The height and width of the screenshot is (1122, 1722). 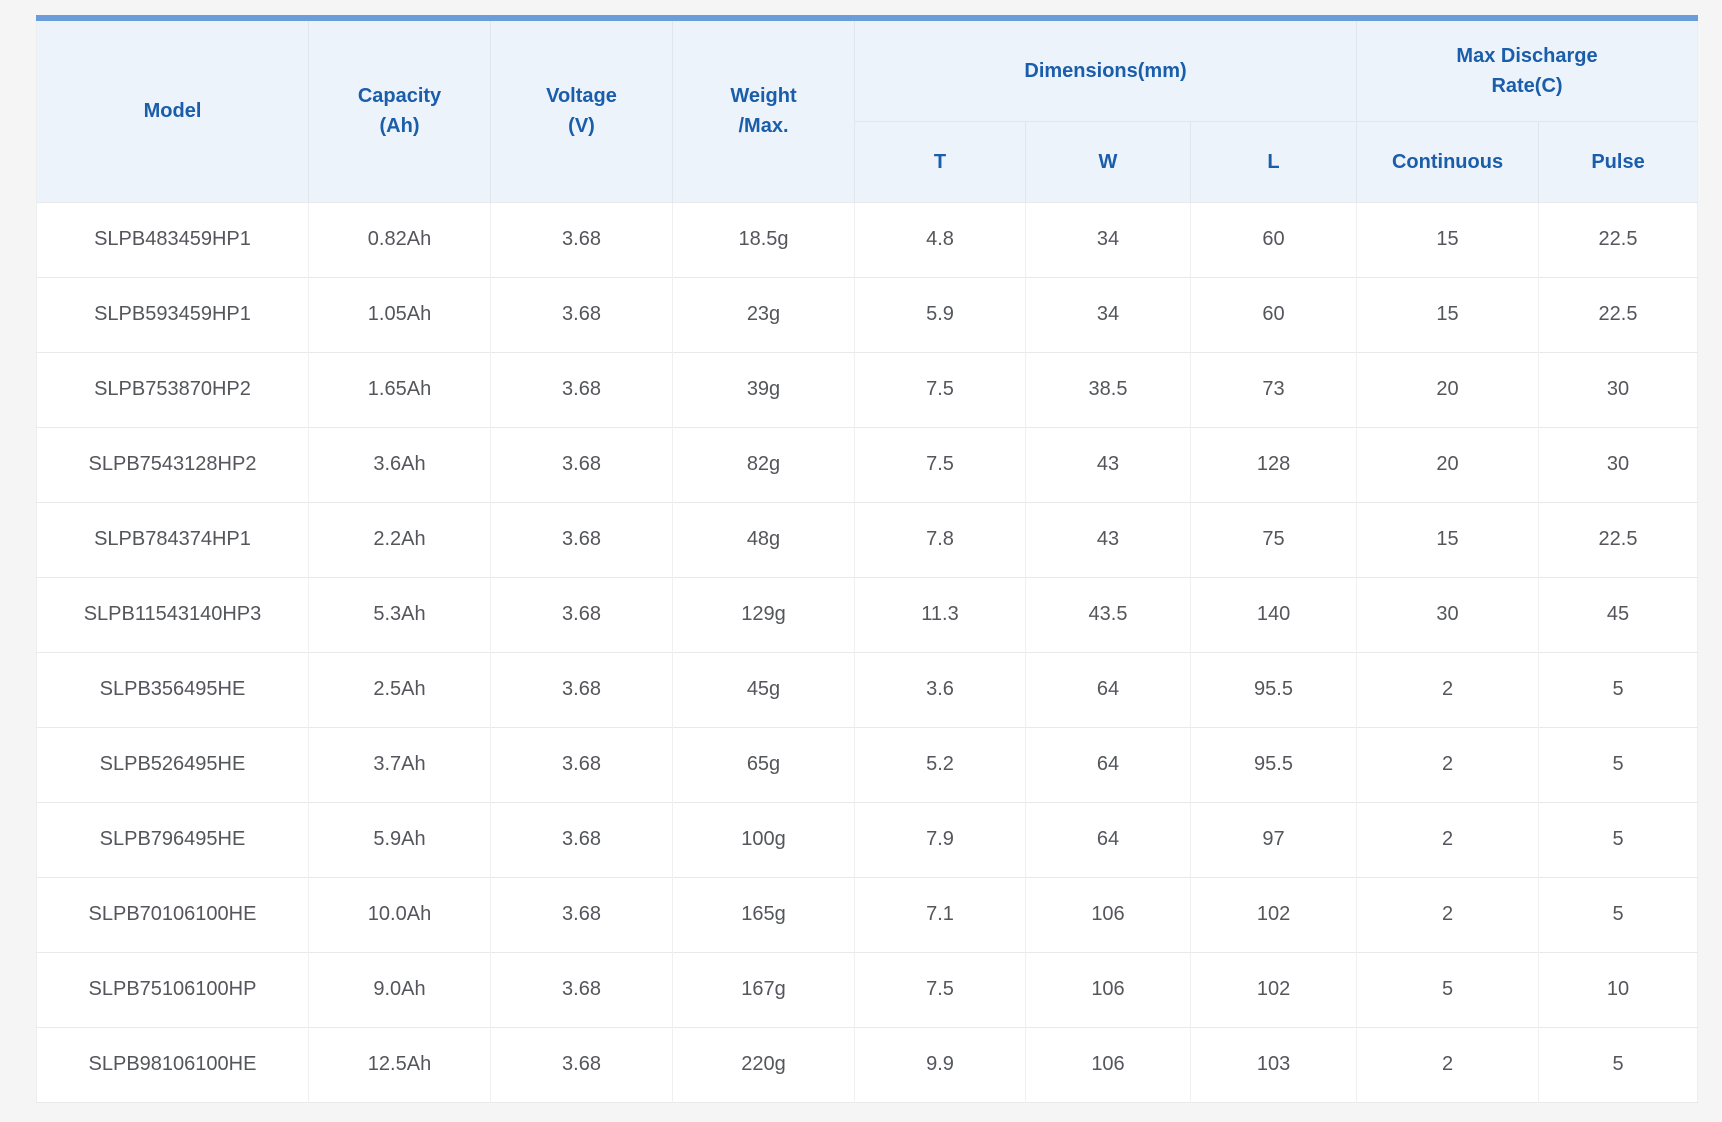 What do you see at coordinates (172, 314) in the screenshot?
I see `cell-model: SLPB593459HP1` at bounding box center [172, 314].